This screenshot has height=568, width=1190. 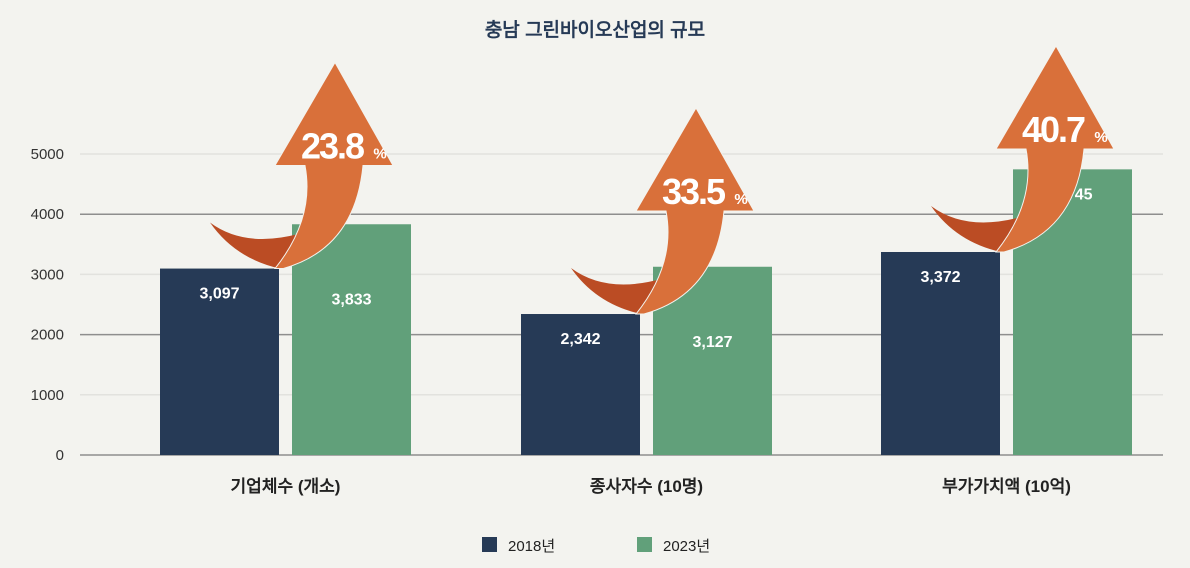 I want to click on bar-2023, so click(x=351, y=339).